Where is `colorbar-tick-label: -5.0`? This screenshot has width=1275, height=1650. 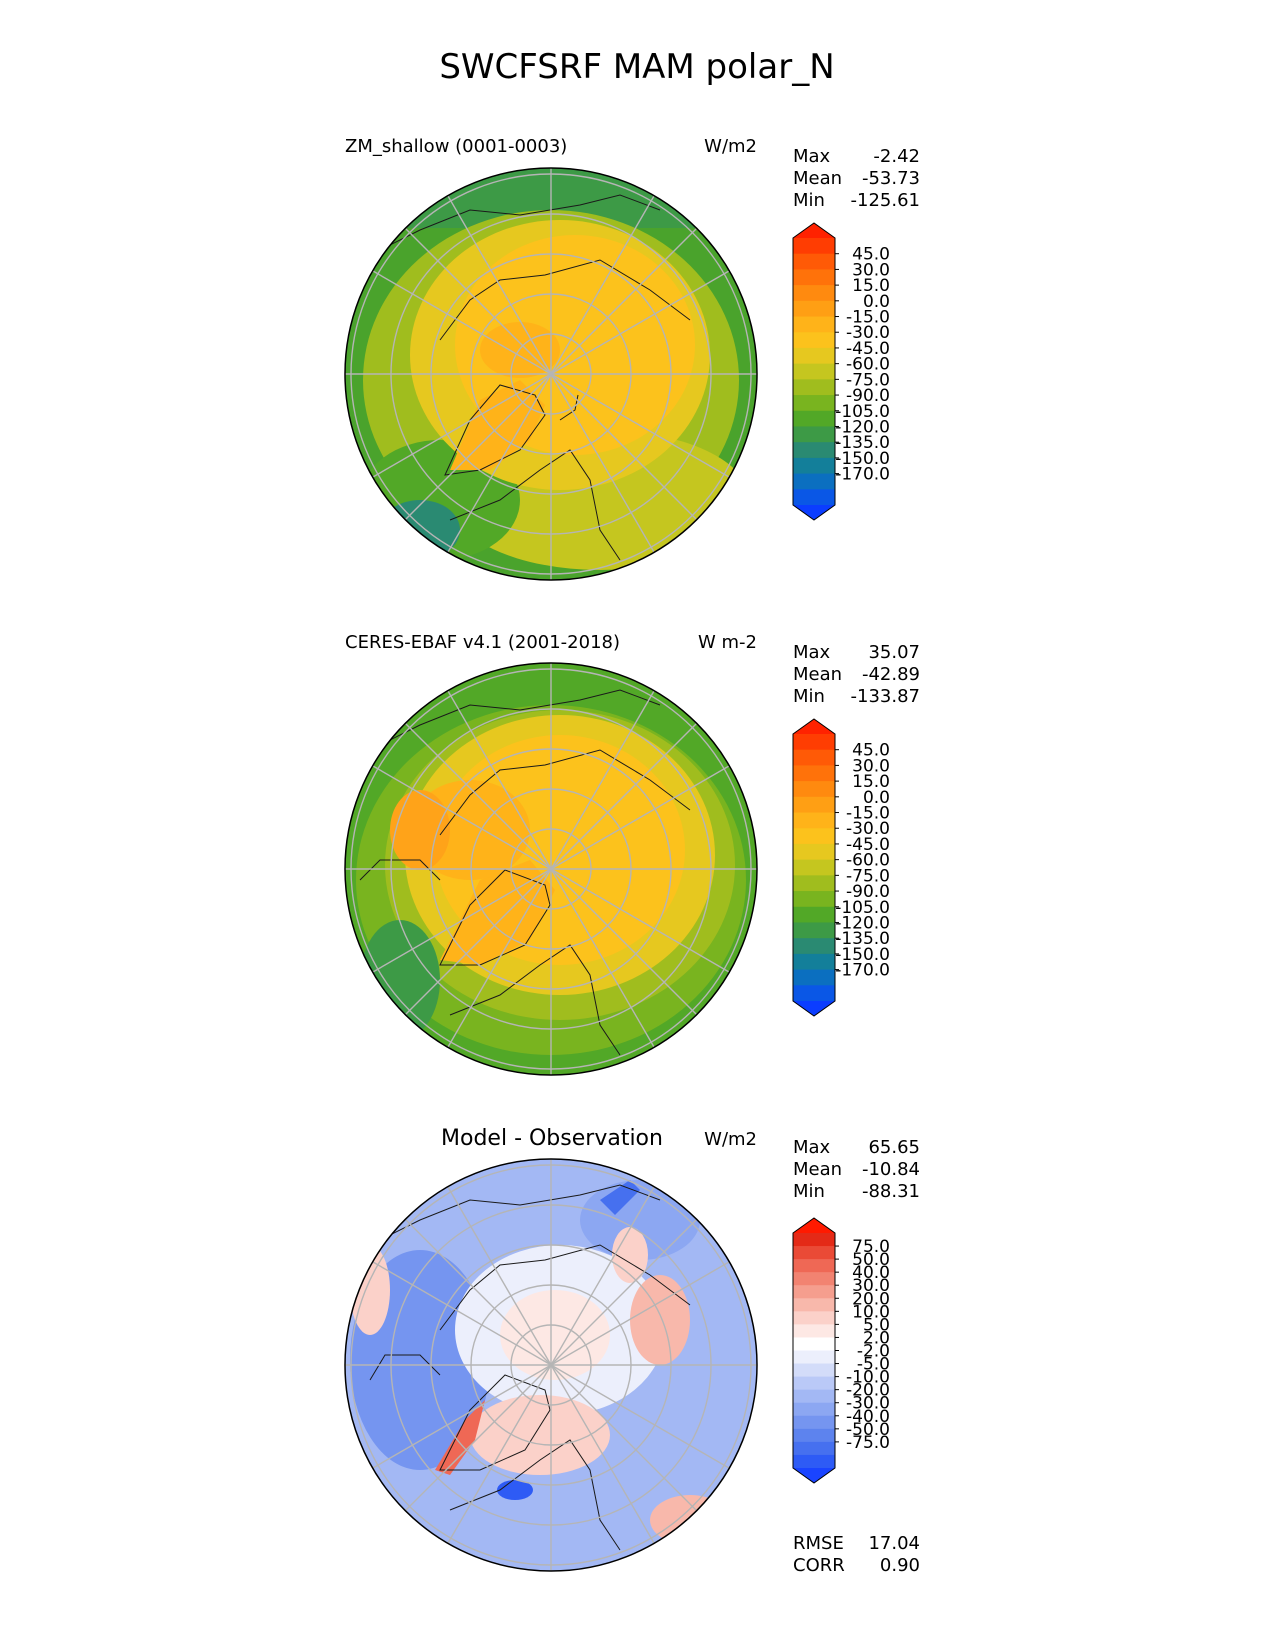
colorbar-tick-label: -5.0 is located at coordinates (873, 1365).